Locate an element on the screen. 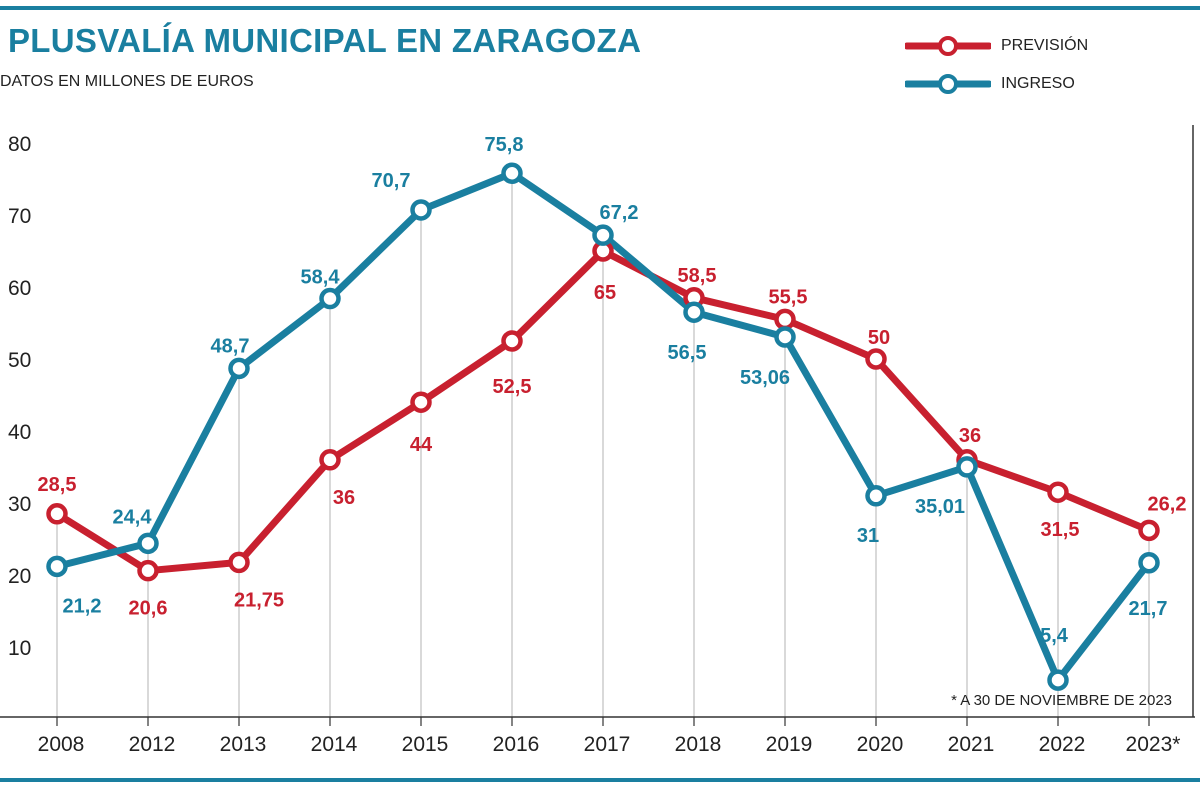 This screenshot has height=789, width=1200. data-label-prevision: 58,5 is located at coordinates (697, 276).